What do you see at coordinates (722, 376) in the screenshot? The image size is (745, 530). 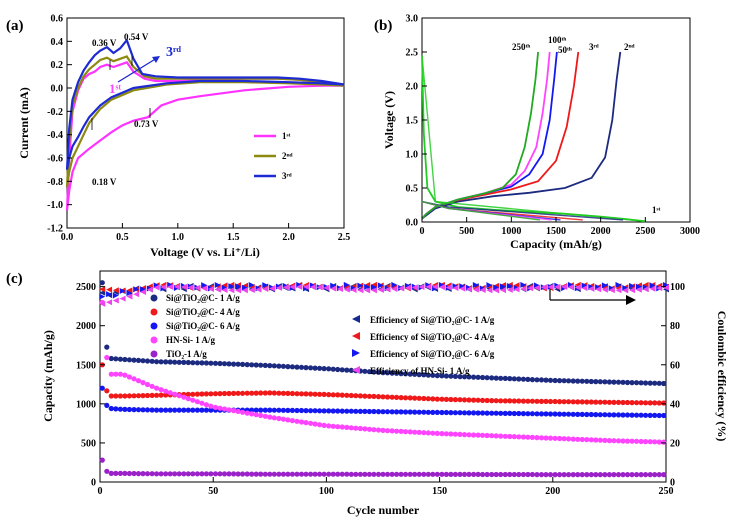 I see `panel-c-ylabel-right: Coulombic efficiency (%)` at bounding box center [722, 376].